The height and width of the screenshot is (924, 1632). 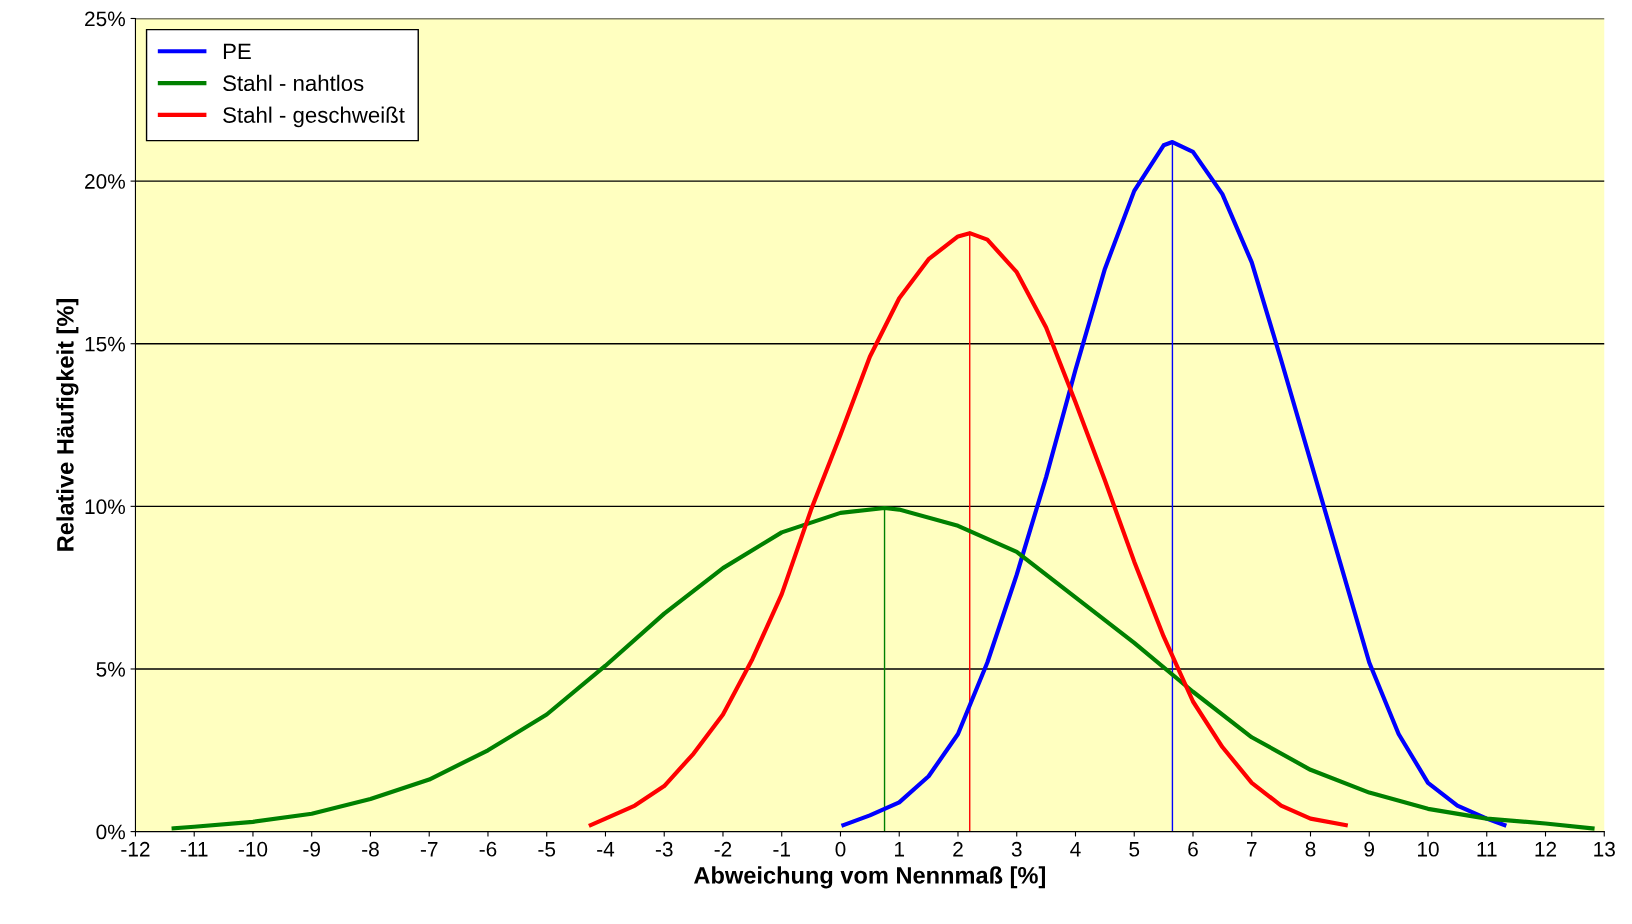 I want to click on x-tick-label: 11, so click(x=1487, y=849).